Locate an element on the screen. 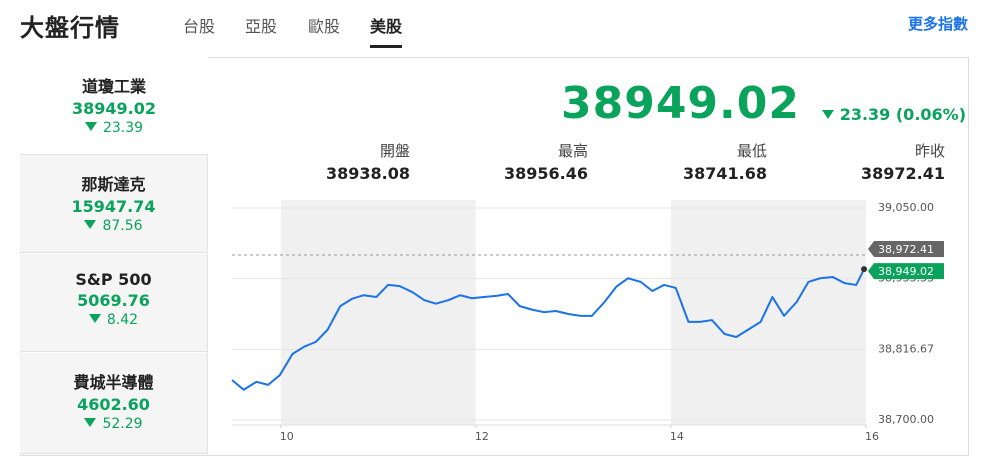 This screenshot has height=467, width=988. price: 38949.02 is located at coordinates (680, 103).